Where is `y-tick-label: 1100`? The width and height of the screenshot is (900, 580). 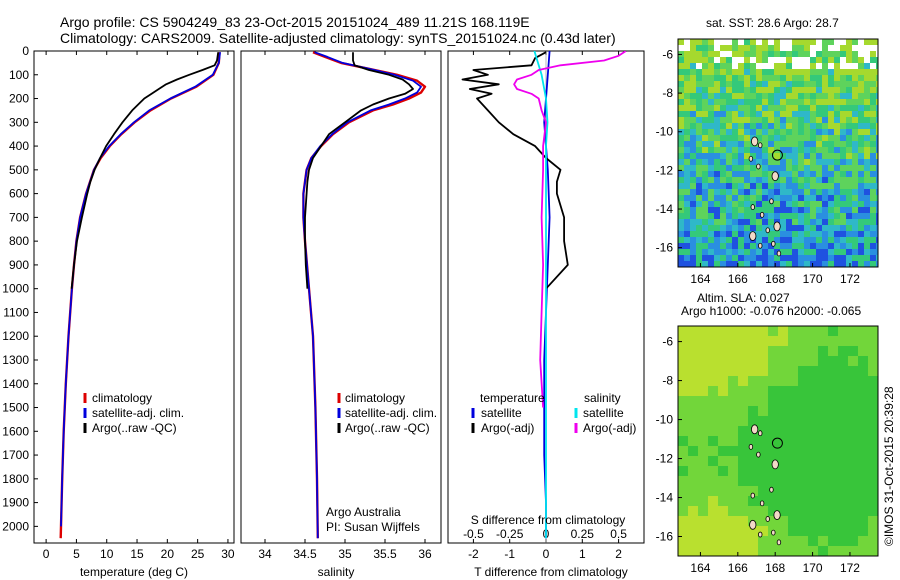 y-tick-label: 1100 is located at coordinates (16, 312).